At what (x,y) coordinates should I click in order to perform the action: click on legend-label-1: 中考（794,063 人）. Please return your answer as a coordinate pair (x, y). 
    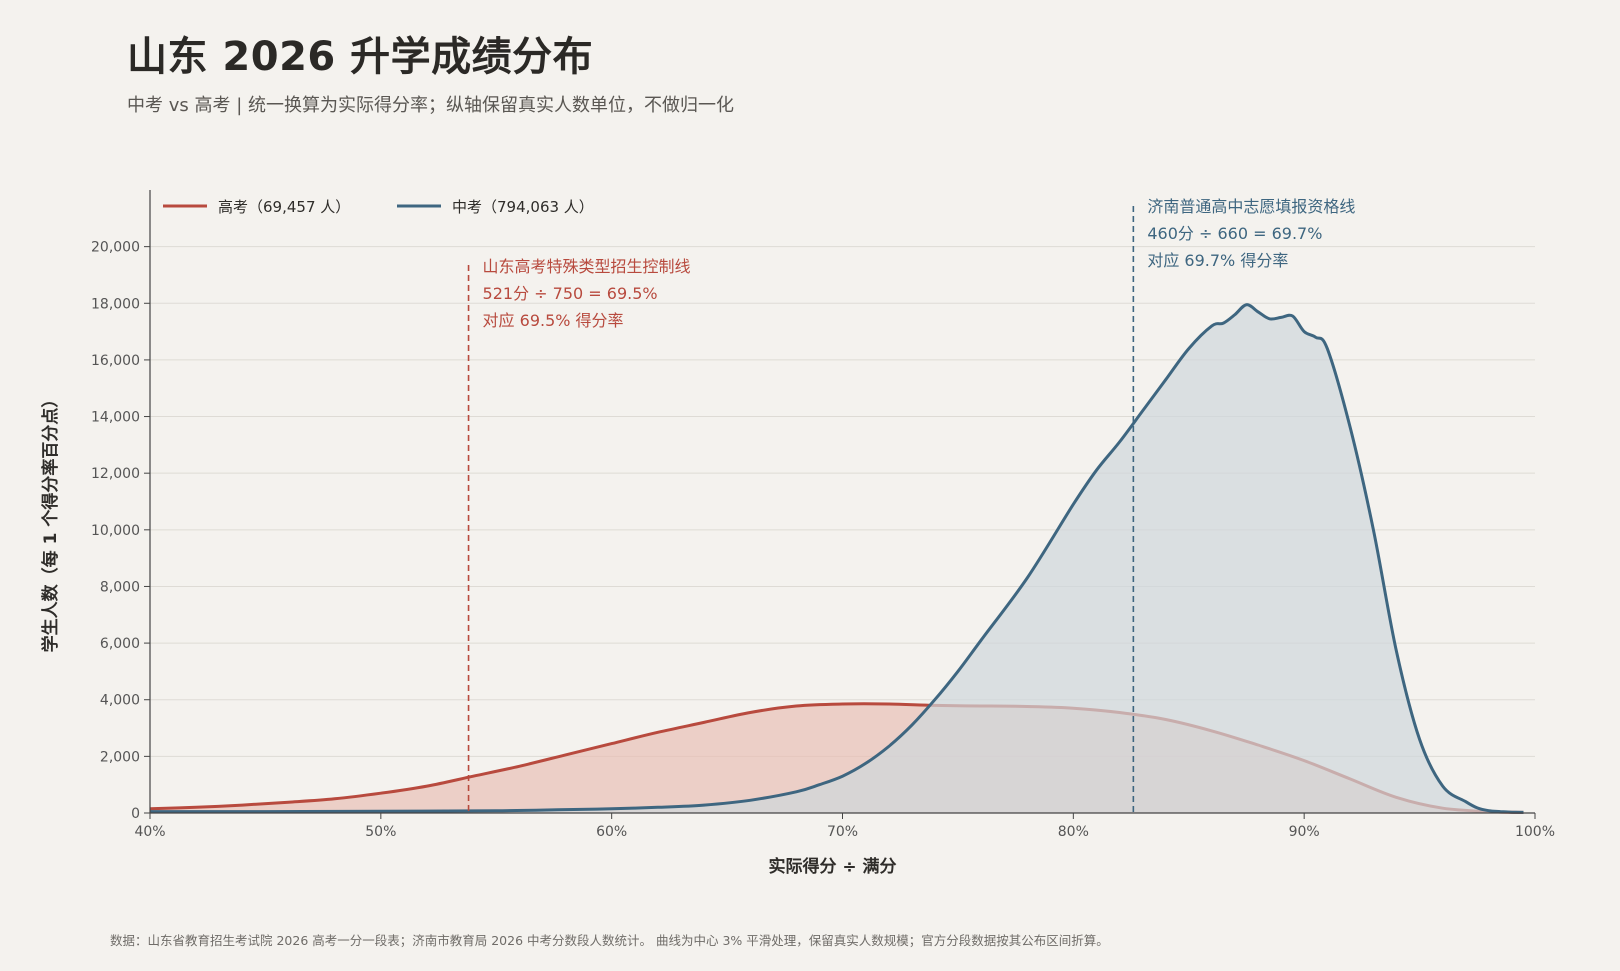
    Looking at the image, I should click on (523, 207).